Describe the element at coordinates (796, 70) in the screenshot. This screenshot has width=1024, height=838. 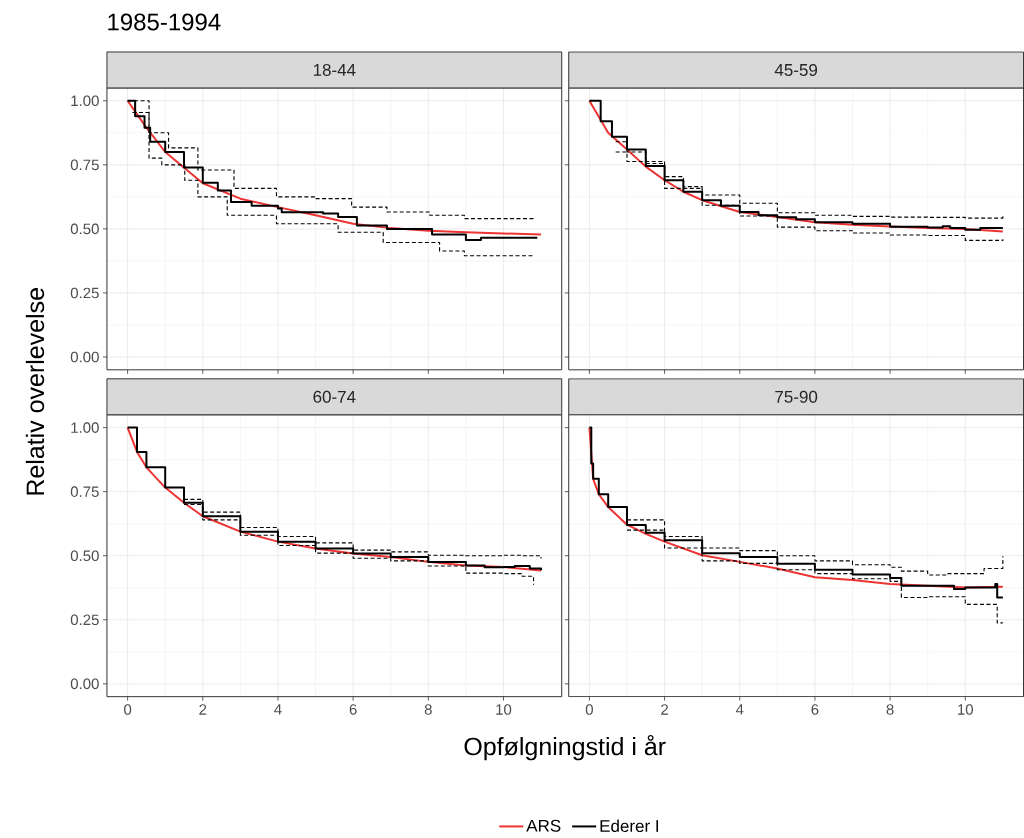
I see `chart-subtitle: 45-59` at that location.